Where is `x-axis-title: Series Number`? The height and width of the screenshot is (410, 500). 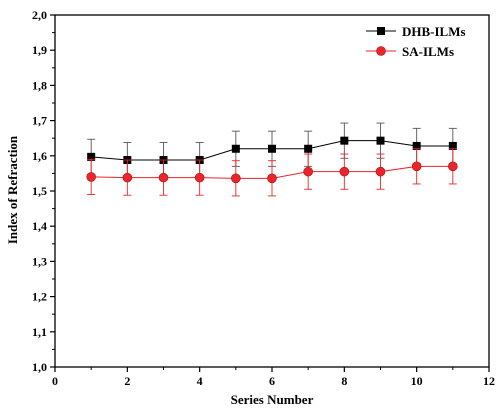 x-axis-title: Series Number is located at coordinates (272, 399).